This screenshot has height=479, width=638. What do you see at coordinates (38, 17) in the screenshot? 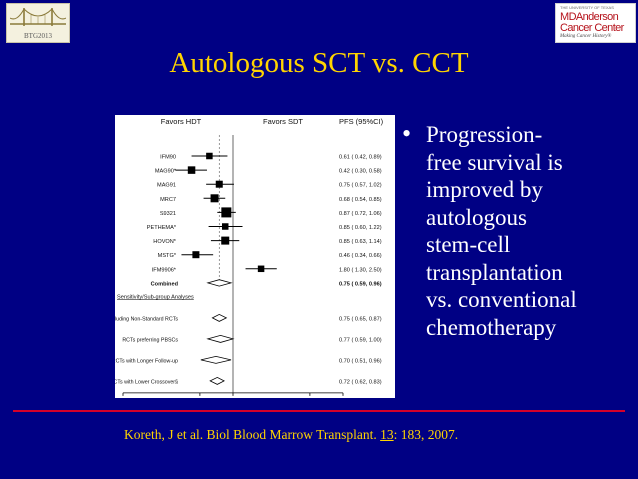
I see `bridge-icon` at bounding box center [38, 17].